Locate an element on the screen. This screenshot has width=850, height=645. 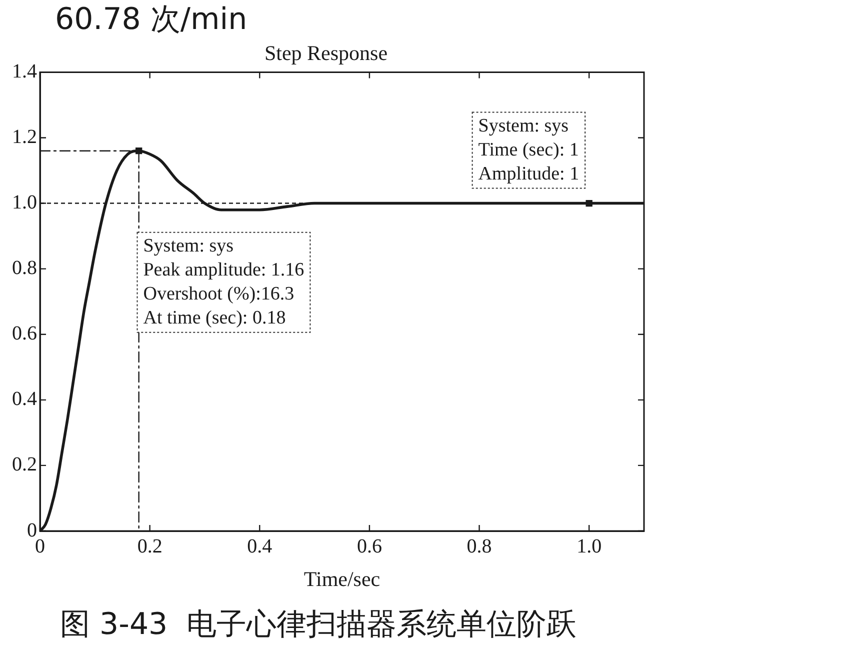
annotation: System: sys Time (sec): 1 Amplitude: 1 is located at coordinates (529, 149).